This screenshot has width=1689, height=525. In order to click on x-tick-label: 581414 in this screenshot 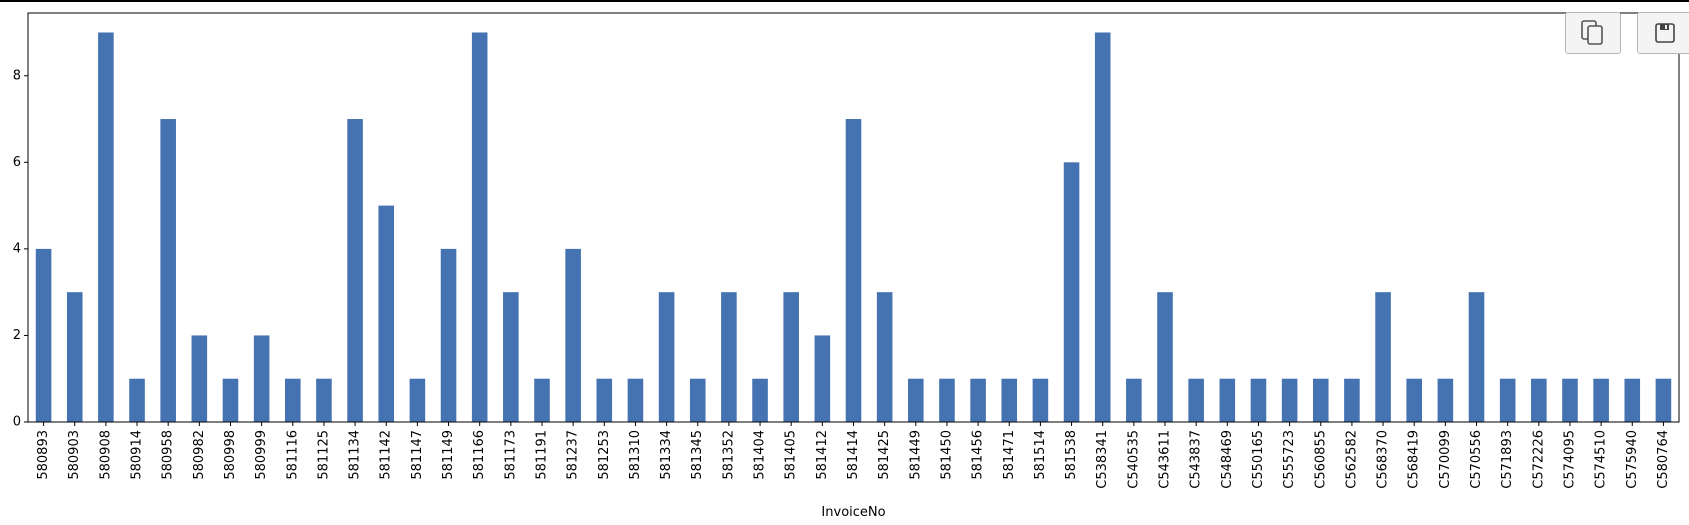, I will do `click(853, 455)`.